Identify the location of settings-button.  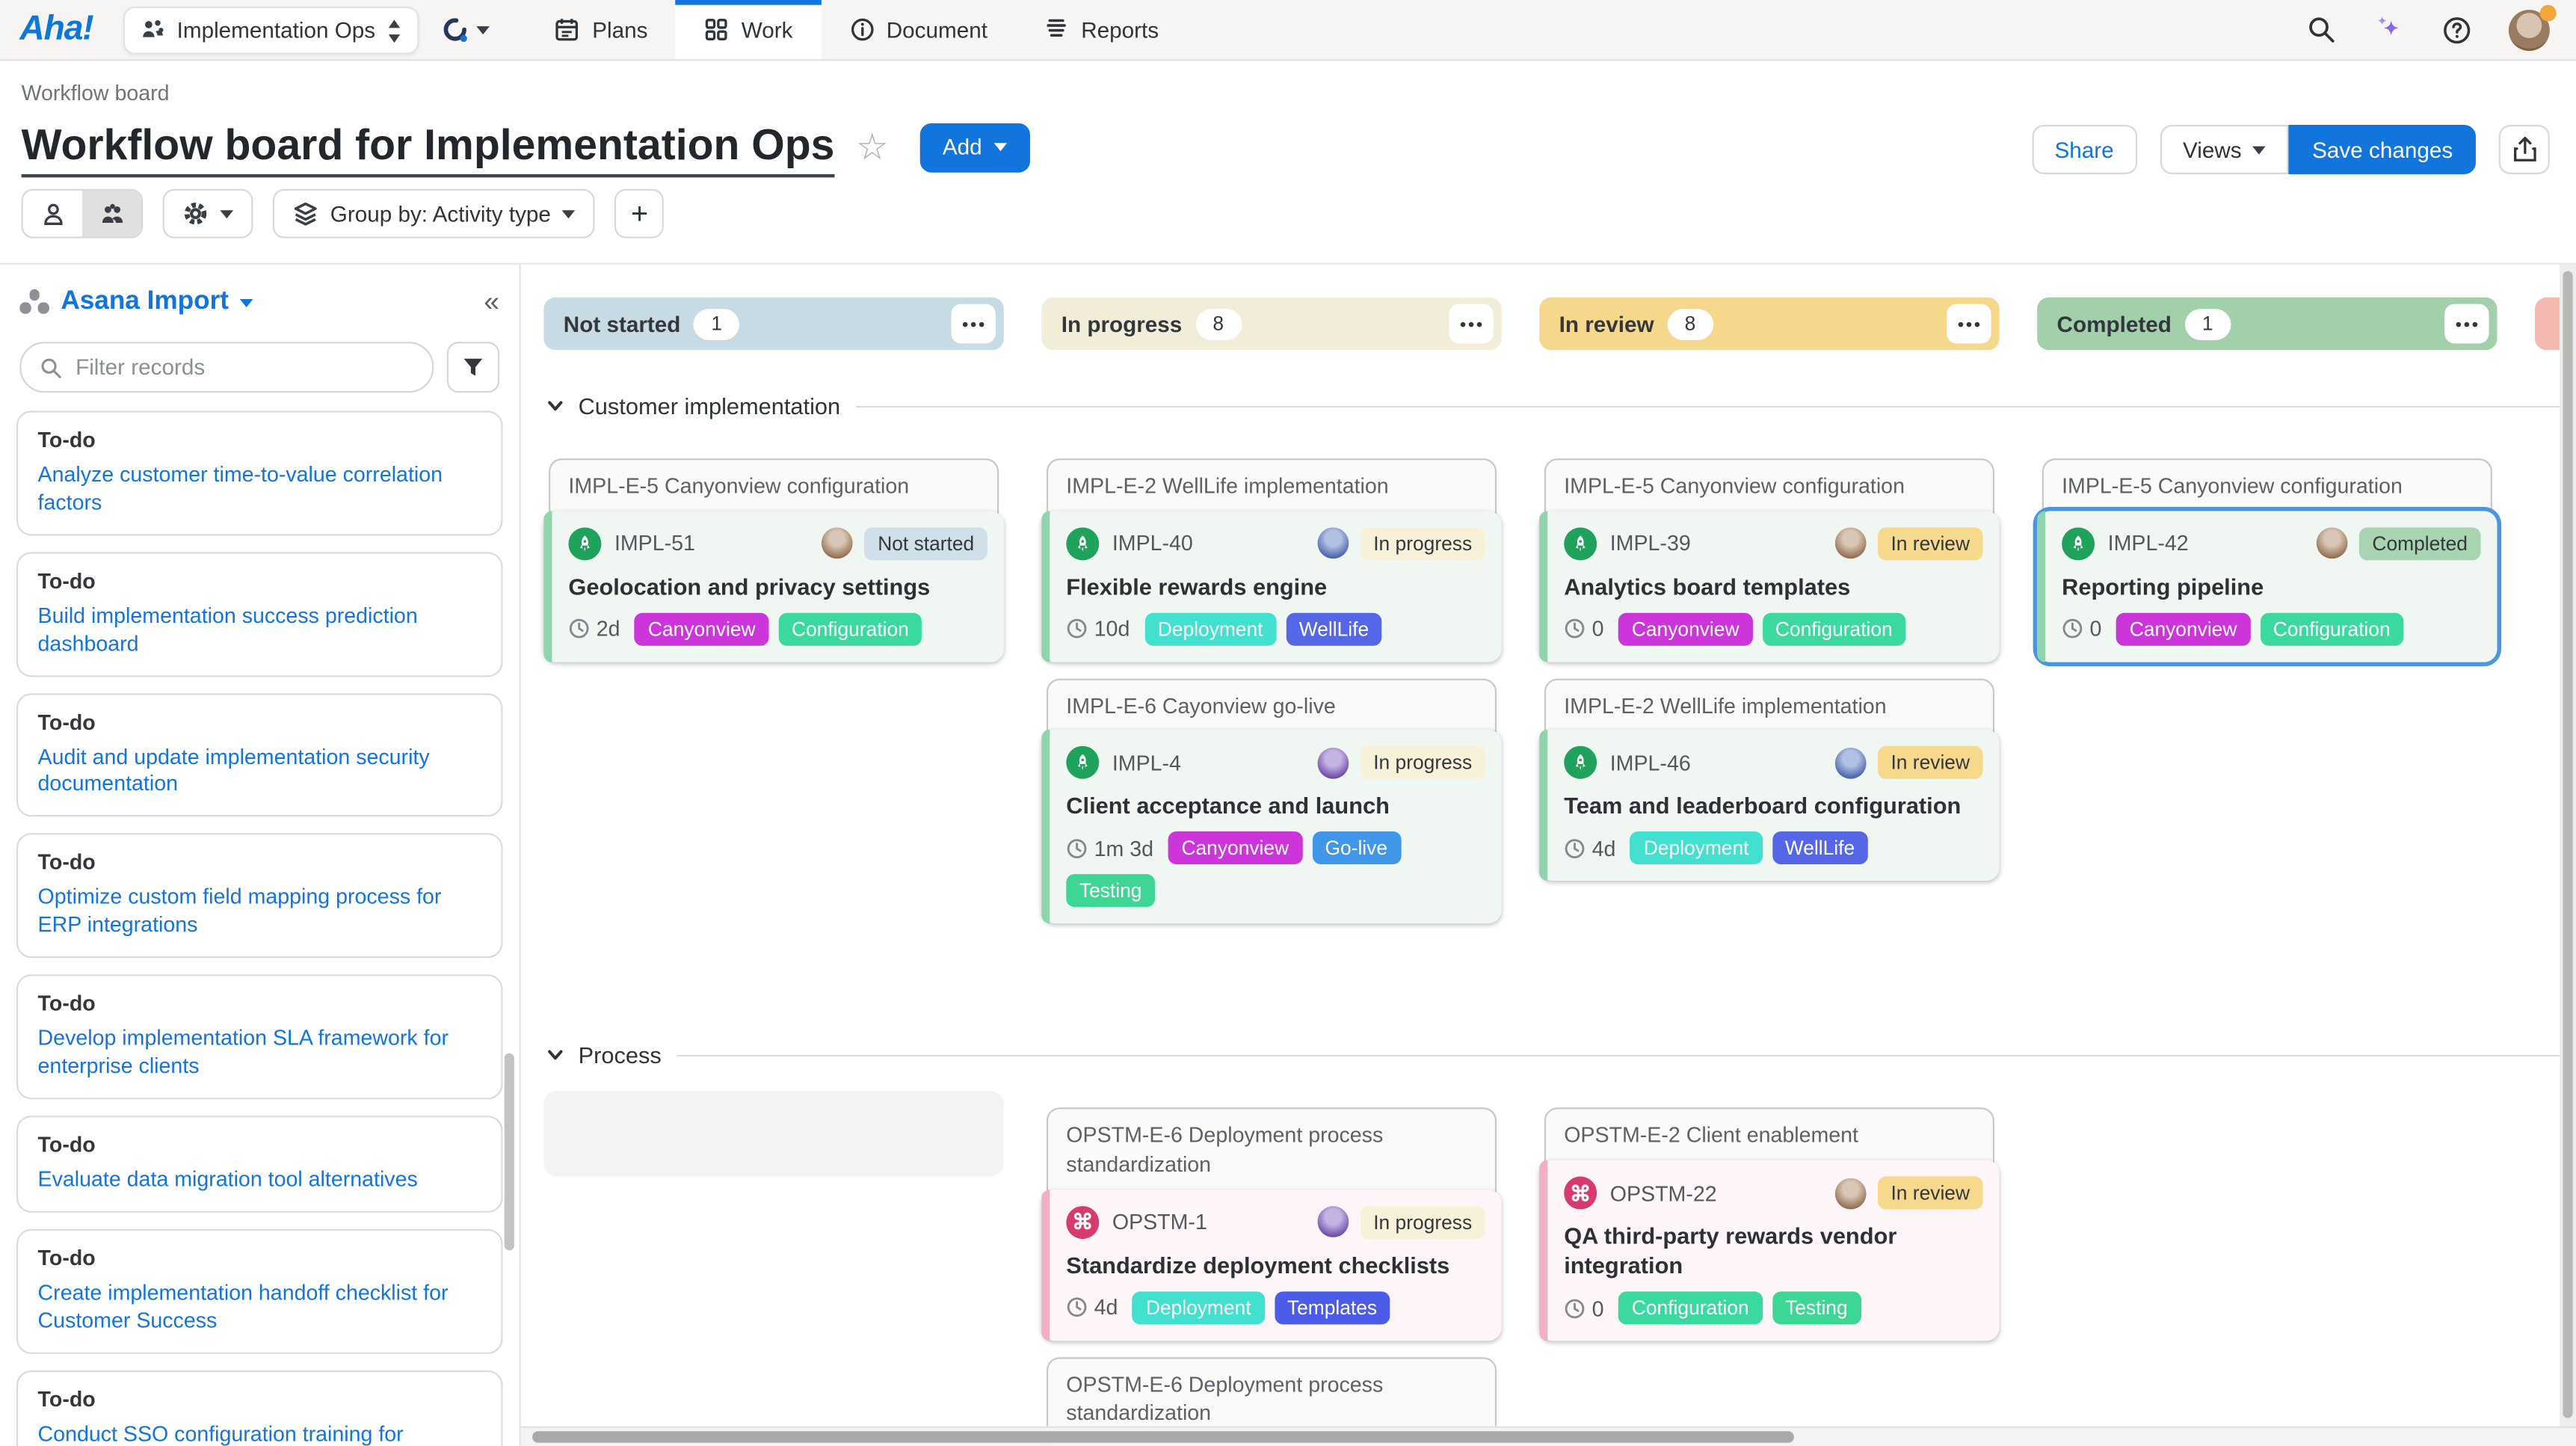
(207, 213).